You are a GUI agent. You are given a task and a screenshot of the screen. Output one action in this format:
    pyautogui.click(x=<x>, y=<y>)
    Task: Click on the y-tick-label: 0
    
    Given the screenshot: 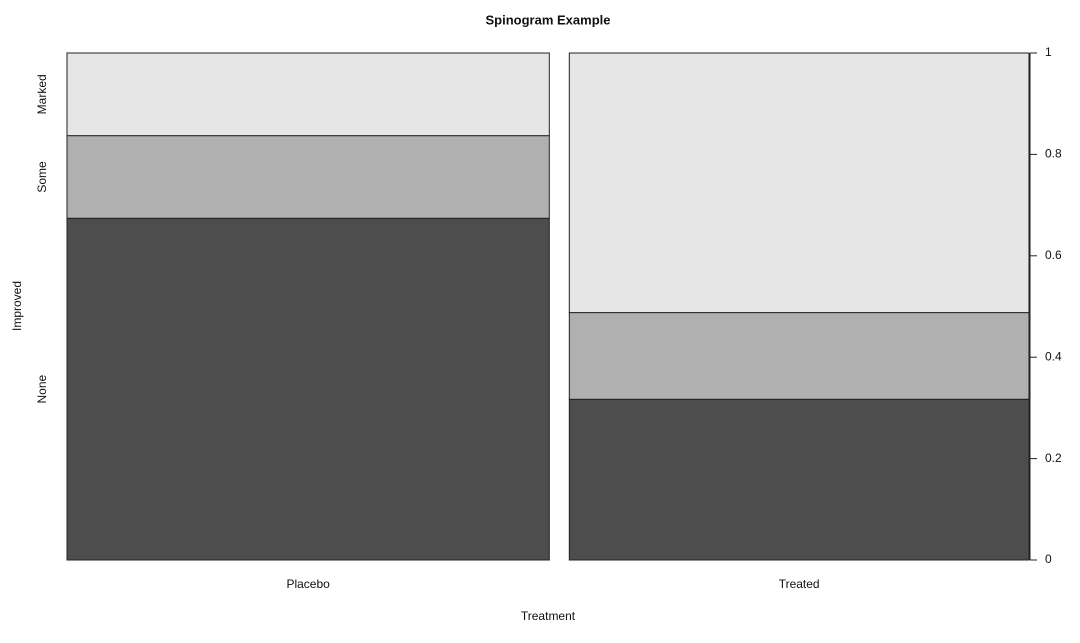 What is the action you would take?
    pyautogui.click(x=1048, y=559)
    